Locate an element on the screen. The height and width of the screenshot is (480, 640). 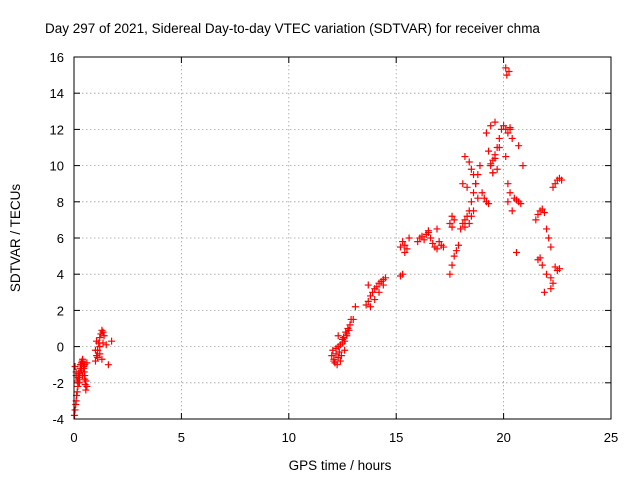
y-tick-label: 2 is located at coordinates (60, 310).